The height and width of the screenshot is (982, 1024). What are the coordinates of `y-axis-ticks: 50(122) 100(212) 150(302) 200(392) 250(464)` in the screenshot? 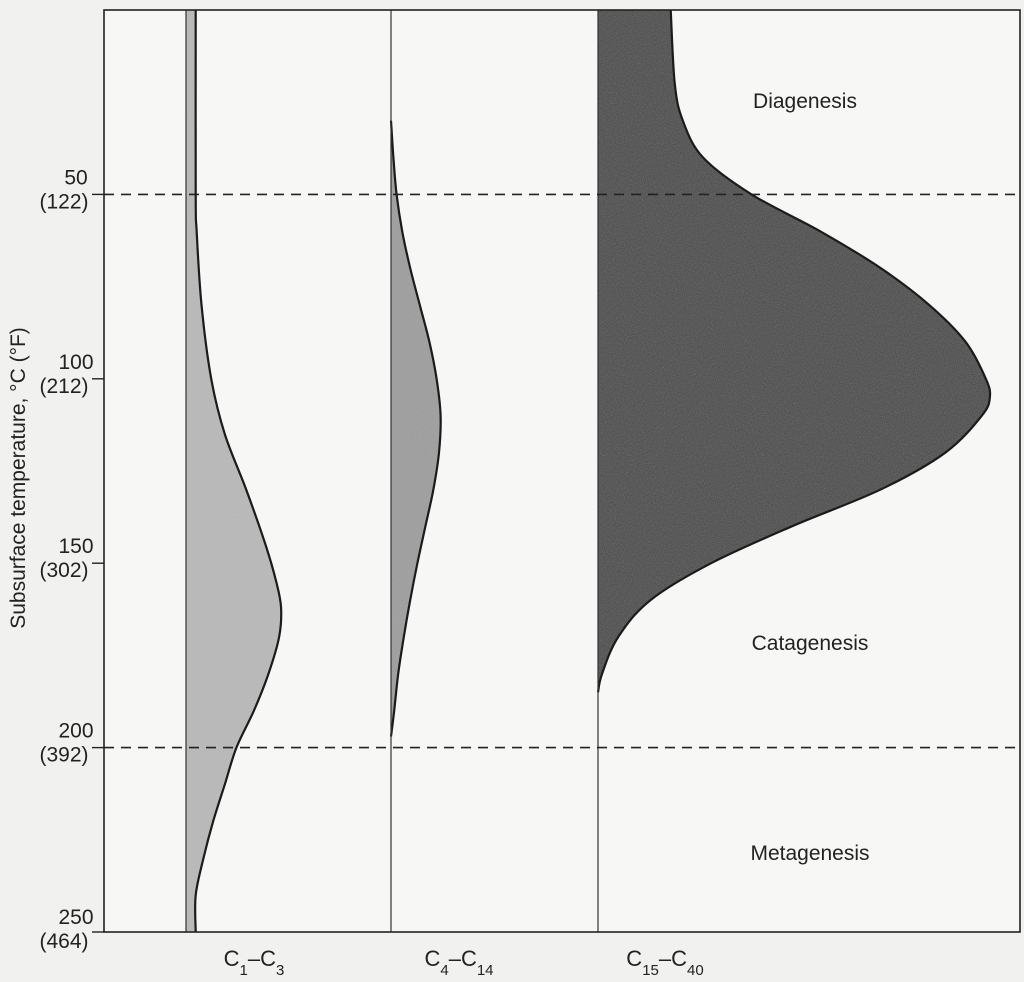 It's located at (71, 559).